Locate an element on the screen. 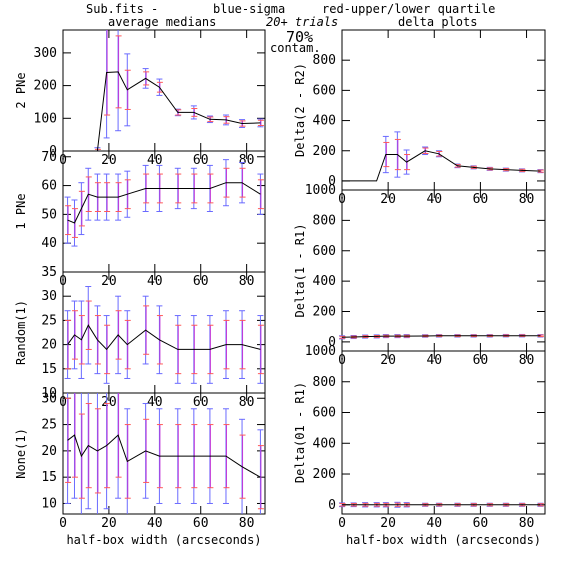  y-axis-label: Delta(01 - R1) is located at coordinates (300, 432).